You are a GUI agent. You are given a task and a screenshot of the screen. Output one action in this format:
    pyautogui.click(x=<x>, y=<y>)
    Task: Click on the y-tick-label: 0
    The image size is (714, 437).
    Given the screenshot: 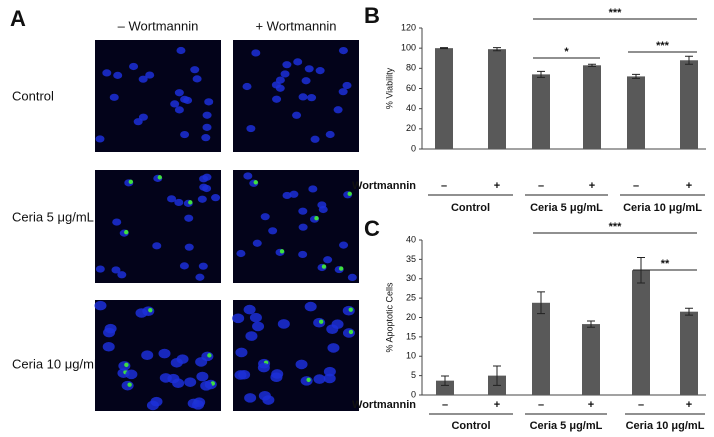 What is the action you would take?
    pyautogui.click(x=413, y=148)
    